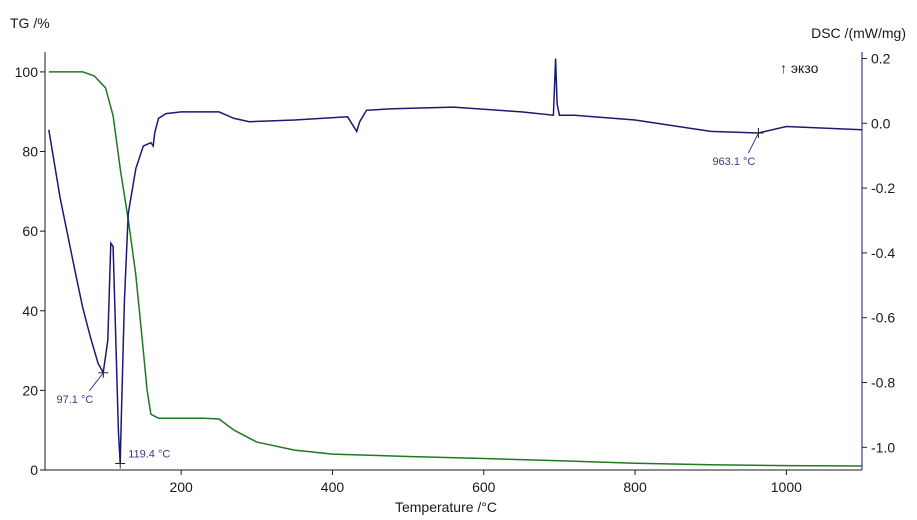  I want to click on x-tick-label: 600, so click(484, 487).